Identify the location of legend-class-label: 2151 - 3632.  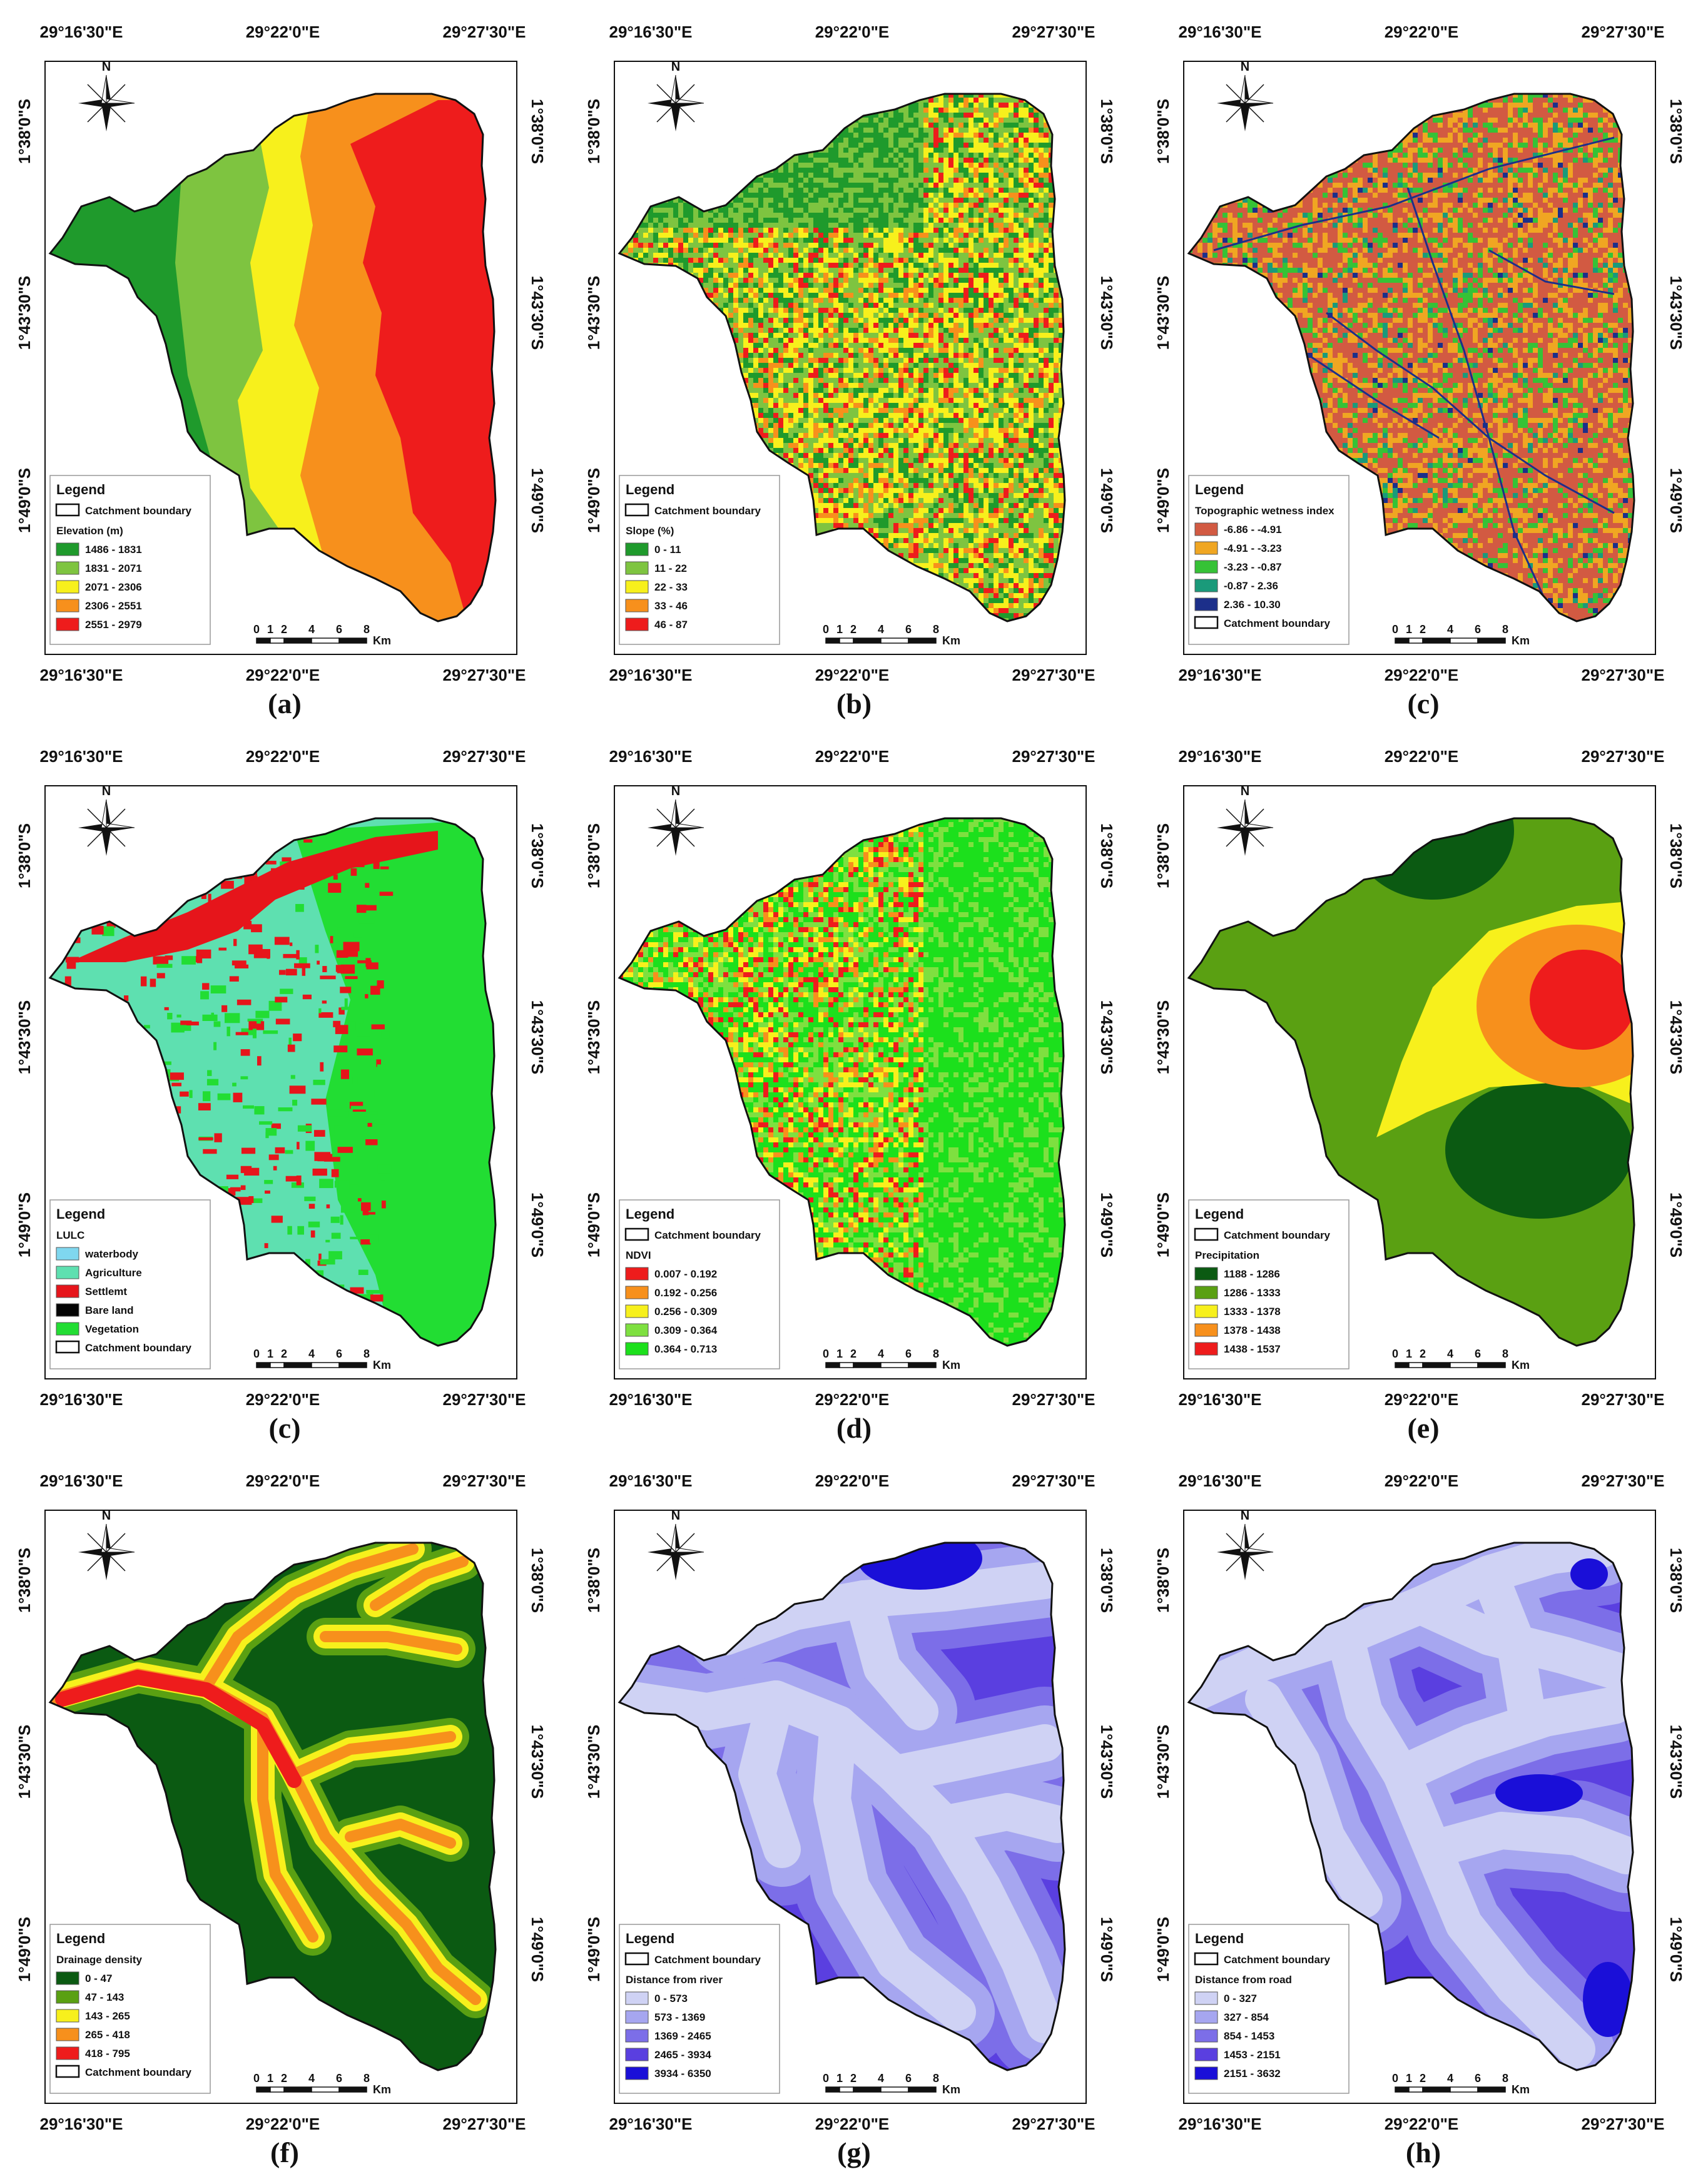
(1252, 2074).